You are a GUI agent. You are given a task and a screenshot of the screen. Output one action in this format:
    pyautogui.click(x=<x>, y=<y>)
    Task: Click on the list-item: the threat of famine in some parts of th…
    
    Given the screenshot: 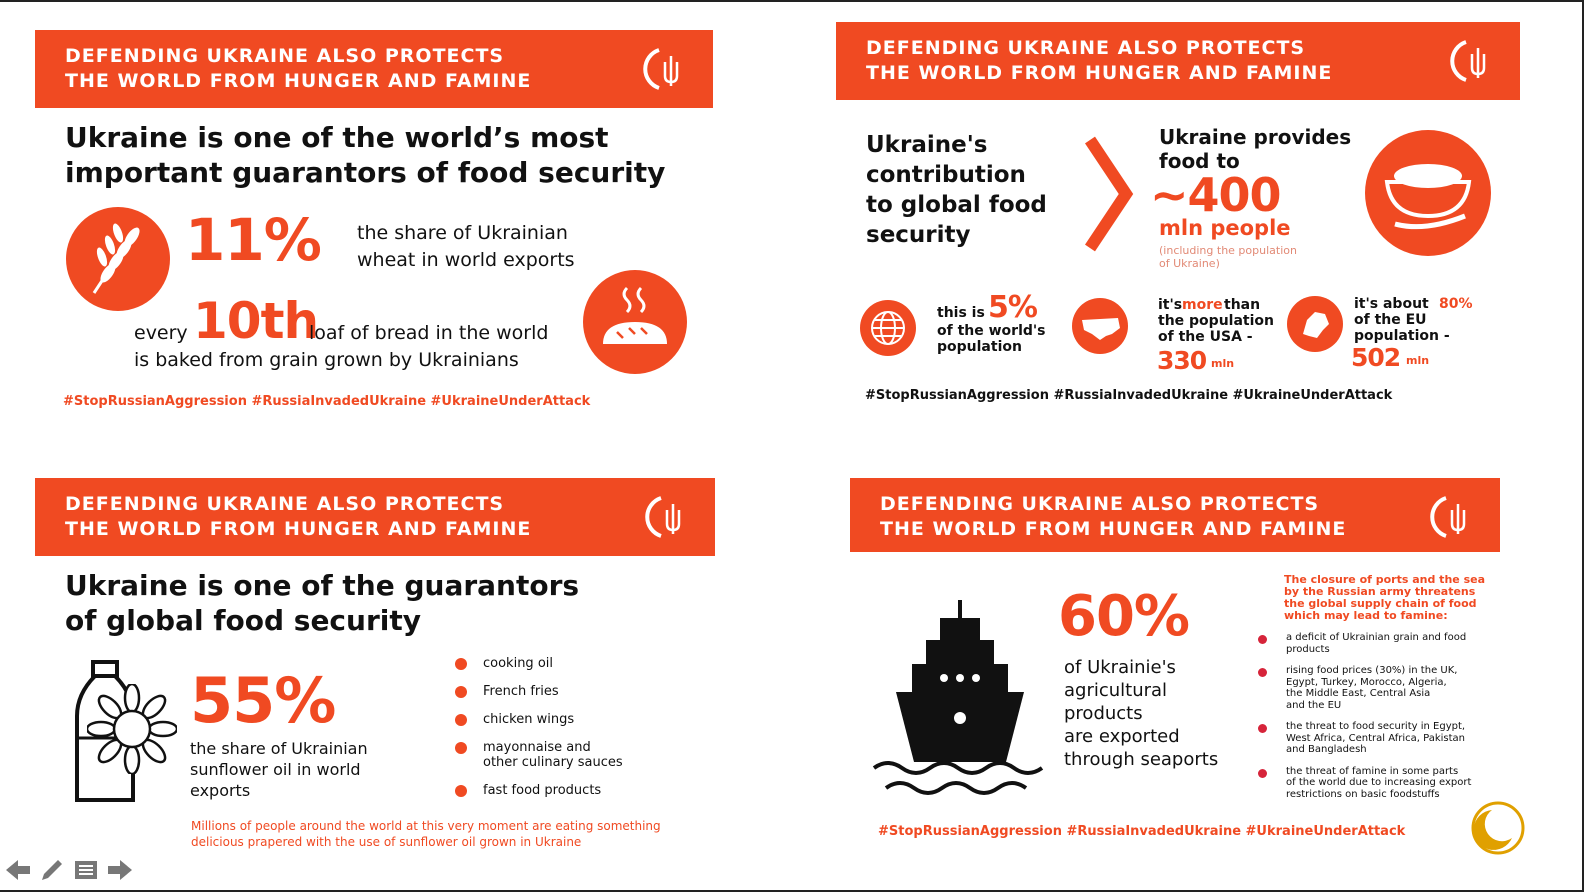 What is the action you would take?
    pyautogui.click(x=1364, y=783)
    